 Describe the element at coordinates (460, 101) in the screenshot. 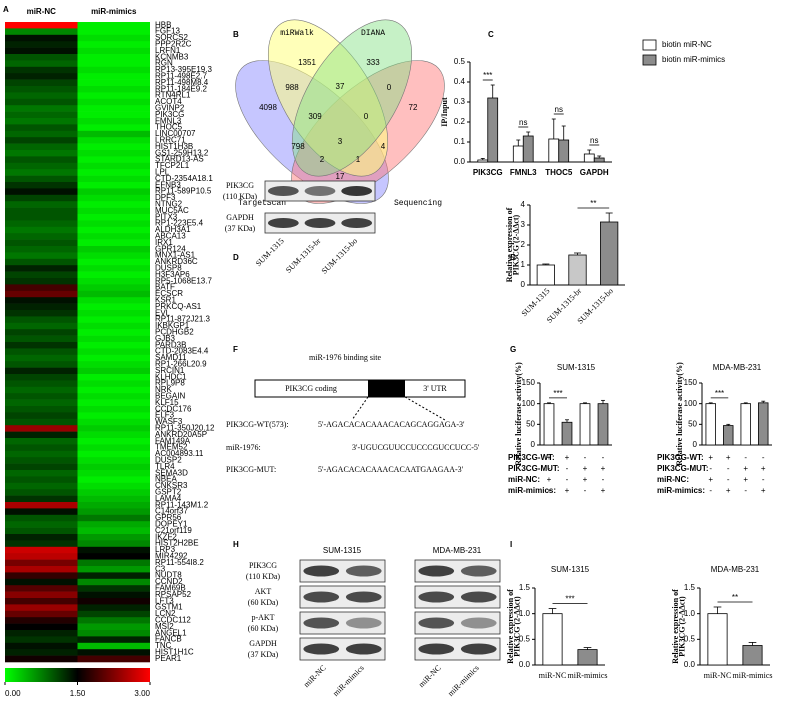

I see `y-tick-label: 0.3` at that location.